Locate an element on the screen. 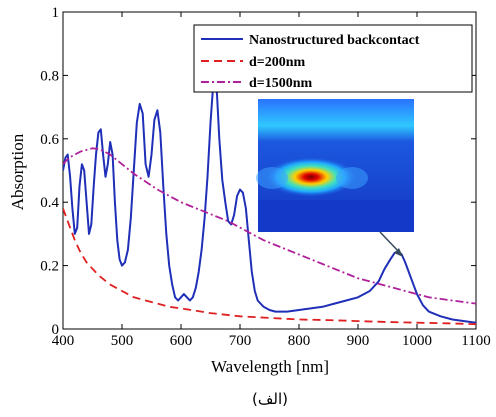  legend-label-2: d=1500nm is located at coordinates (281, 83).